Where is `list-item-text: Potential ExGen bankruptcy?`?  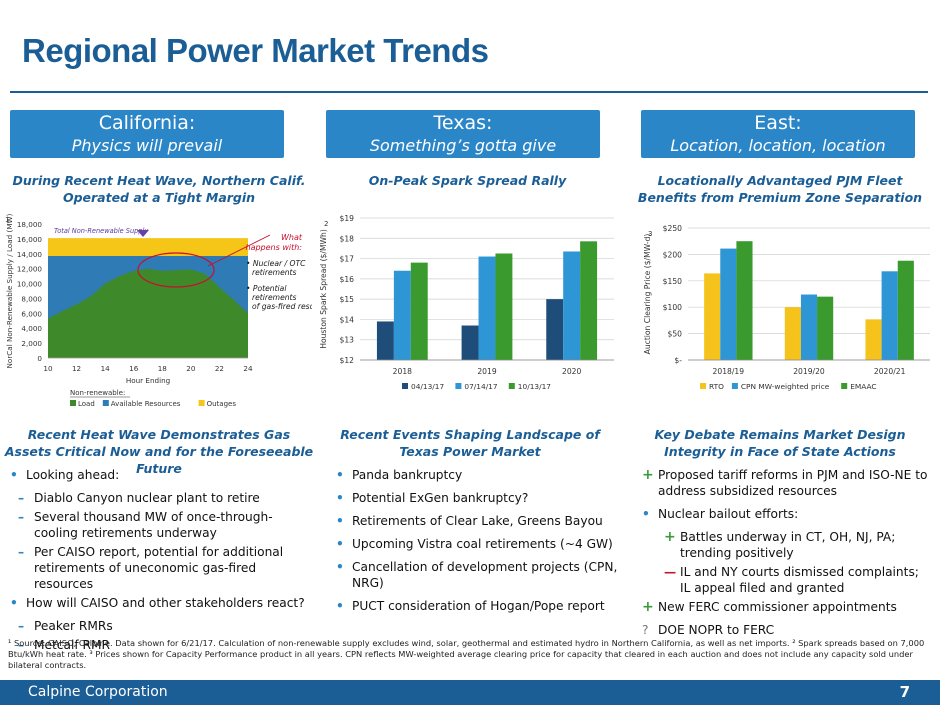 list-item-text: Potential ExGen bankruptcy? is located at coordinates (440, 498).